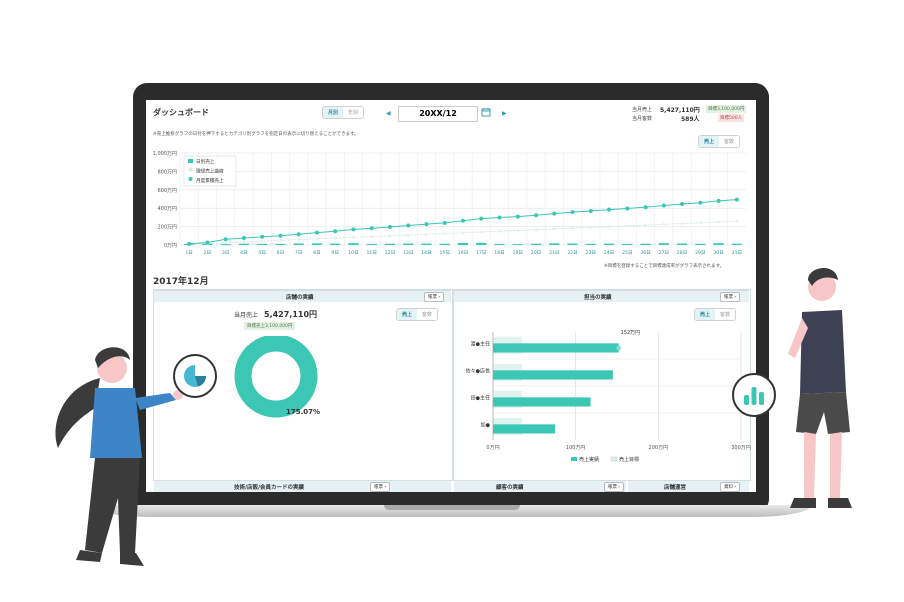  What do you see at coordinates (246, 315) in the screenshot?
I see `store-sales-label: 当月売上` at bounding box center [246, 315].